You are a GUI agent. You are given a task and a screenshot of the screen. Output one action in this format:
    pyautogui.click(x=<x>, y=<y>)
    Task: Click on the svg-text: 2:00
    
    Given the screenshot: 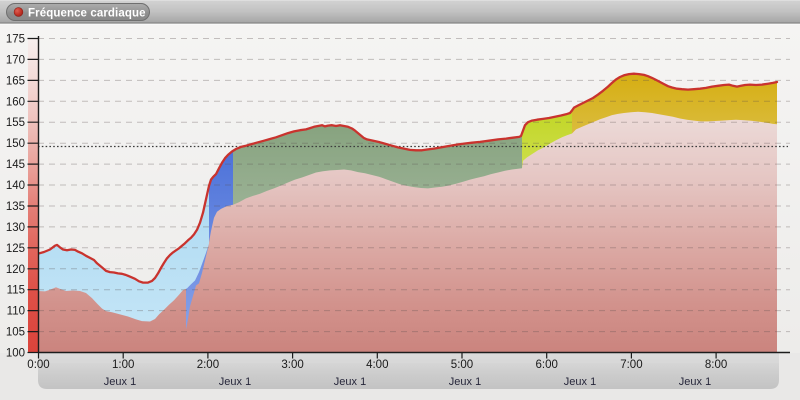 What is the action you would take?
    pyautogui.click(x=208, y=365)
    